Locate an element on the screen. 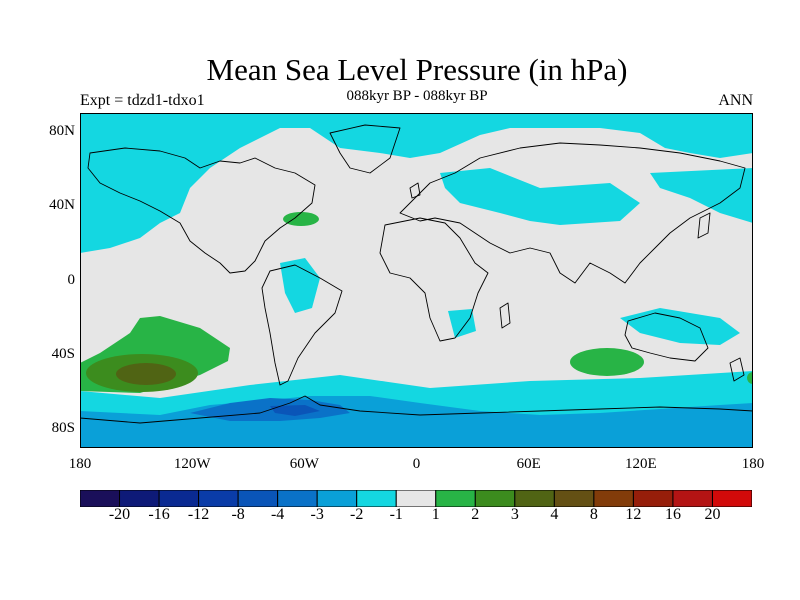 The width and height of the screenshot is (800, 600). colorbar-label: -16 is located at coordinates (159, 514).